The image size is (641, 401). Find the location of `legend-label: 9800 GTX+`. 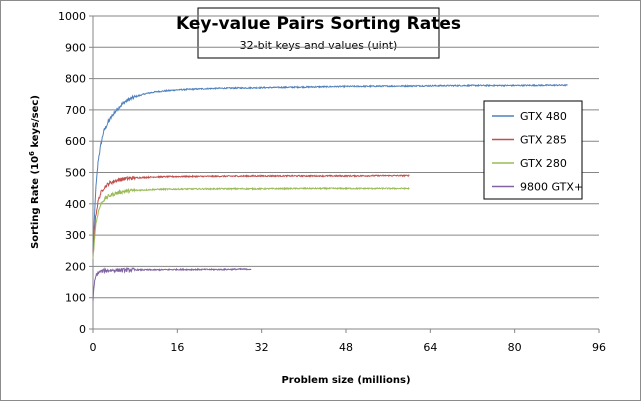

legend-label: 9800 GTX+ is located at coordinates (551, 187).